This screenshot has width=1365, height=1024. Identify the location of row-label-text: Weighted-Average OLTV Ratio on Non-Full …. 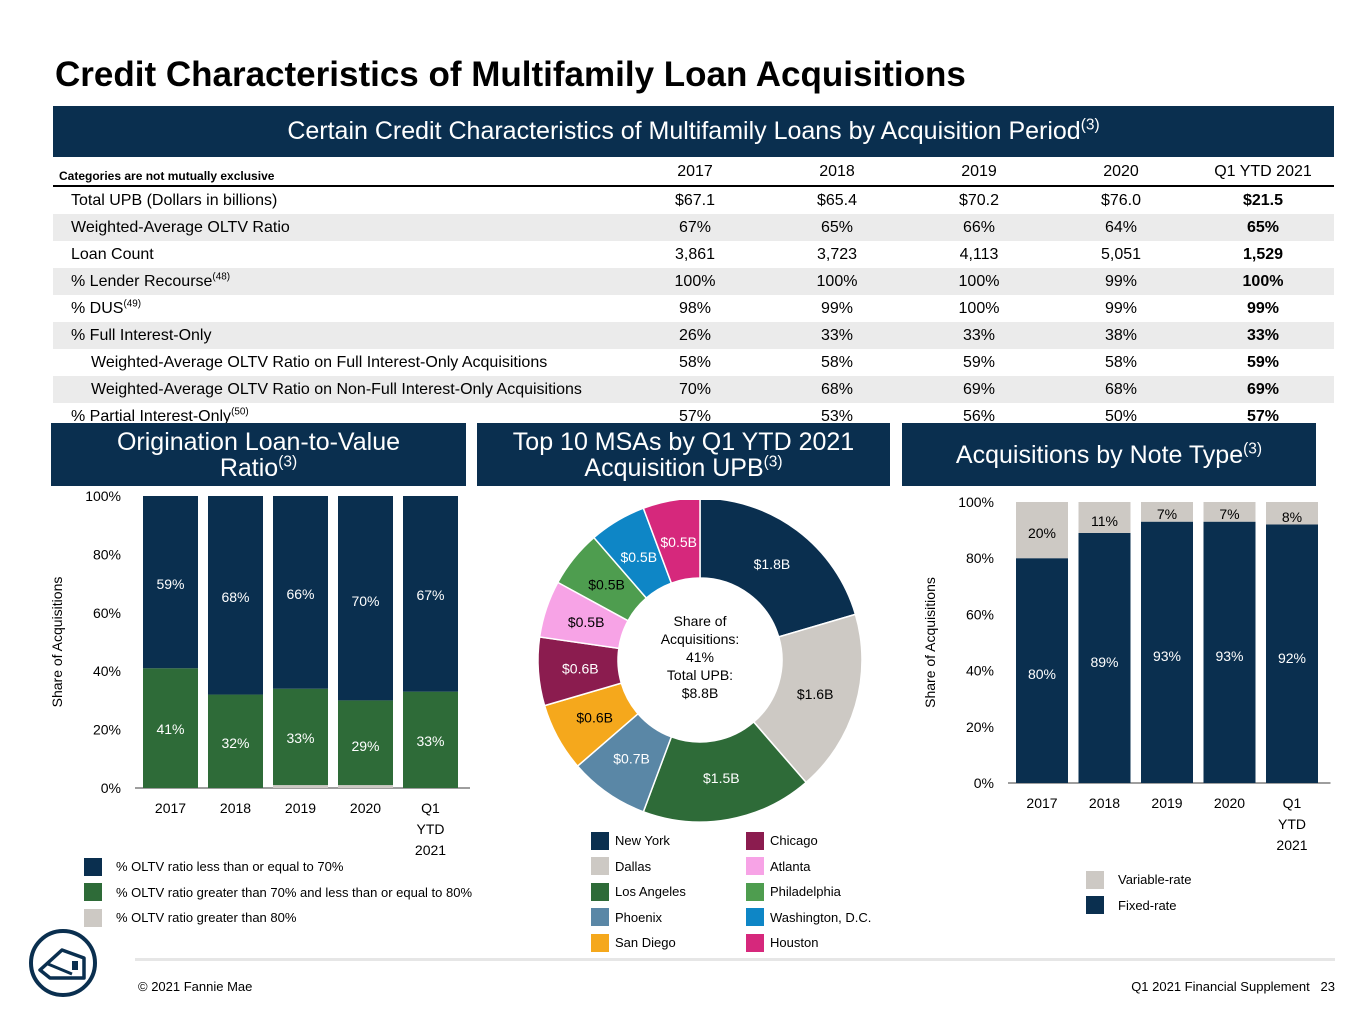
(336, 389).